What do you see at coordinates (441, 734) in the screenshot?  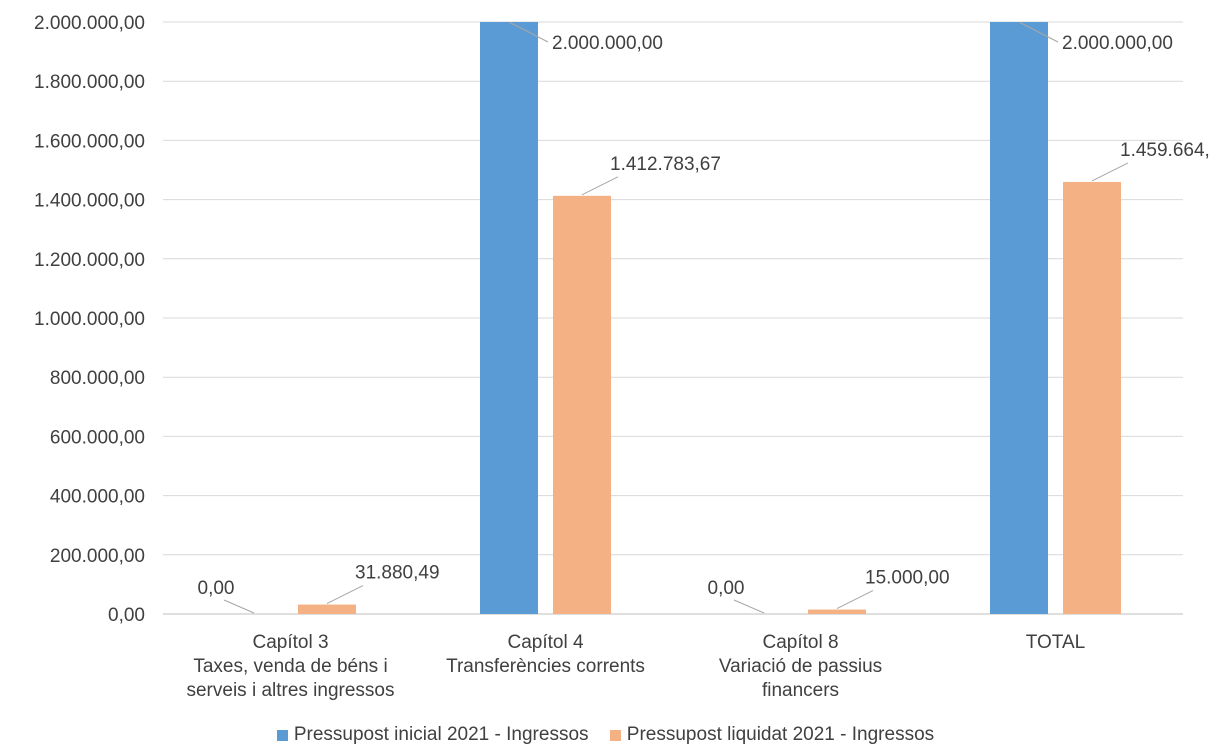 I see `legend-label-initial: Pressupost inicial 2021 - Ingressos` at bounding box center [441, 734].